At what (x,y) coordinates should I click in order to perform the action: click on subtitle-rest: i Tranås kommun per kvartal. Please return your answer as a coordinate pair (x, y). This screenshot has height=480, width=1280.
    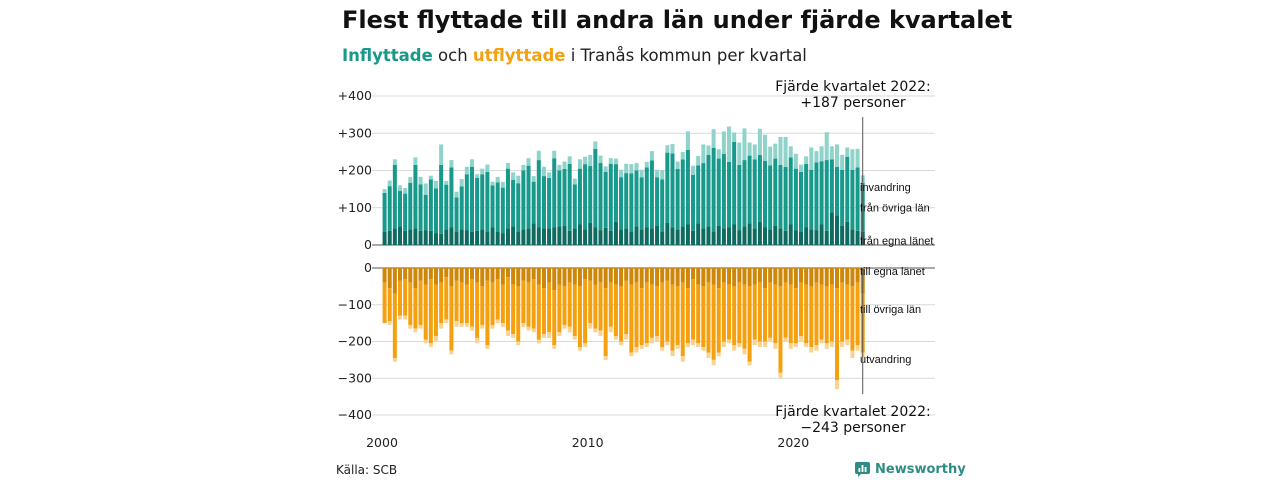
    Looking at the image, I should click on (686, 55).